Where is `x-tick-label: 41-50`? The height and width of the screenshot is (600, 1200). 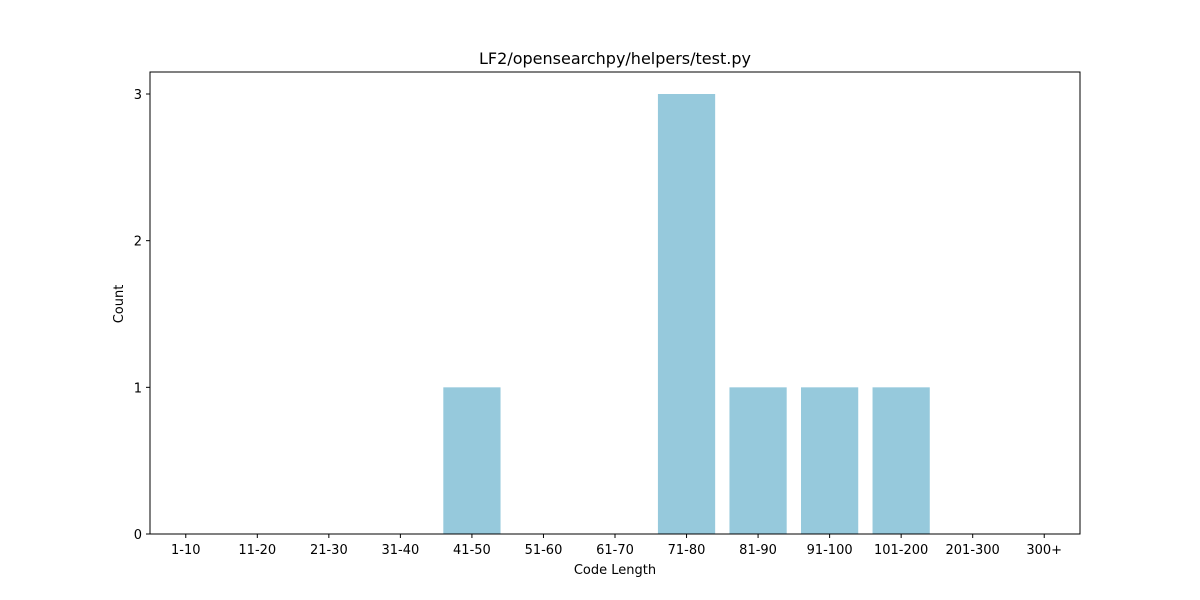
x-tick-label: 41-50 is located at coordinates (472, 550).